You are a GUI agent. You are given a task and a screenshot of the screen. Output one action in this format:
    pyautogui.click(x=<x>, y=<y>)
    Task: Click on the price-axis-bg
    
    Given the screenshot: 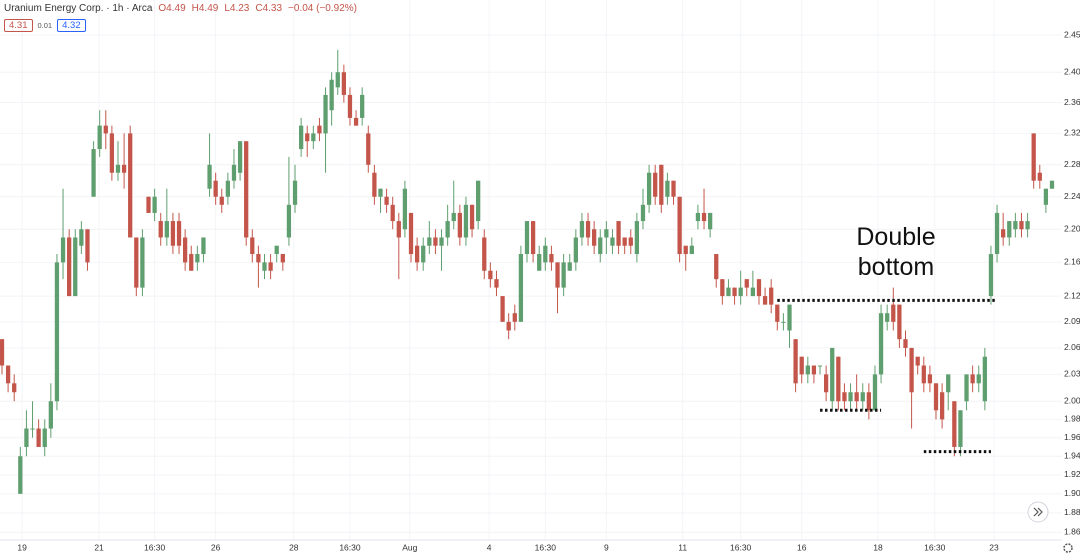 What is the action you would take?
    pyautogui.click(x=1071, y=278)
    